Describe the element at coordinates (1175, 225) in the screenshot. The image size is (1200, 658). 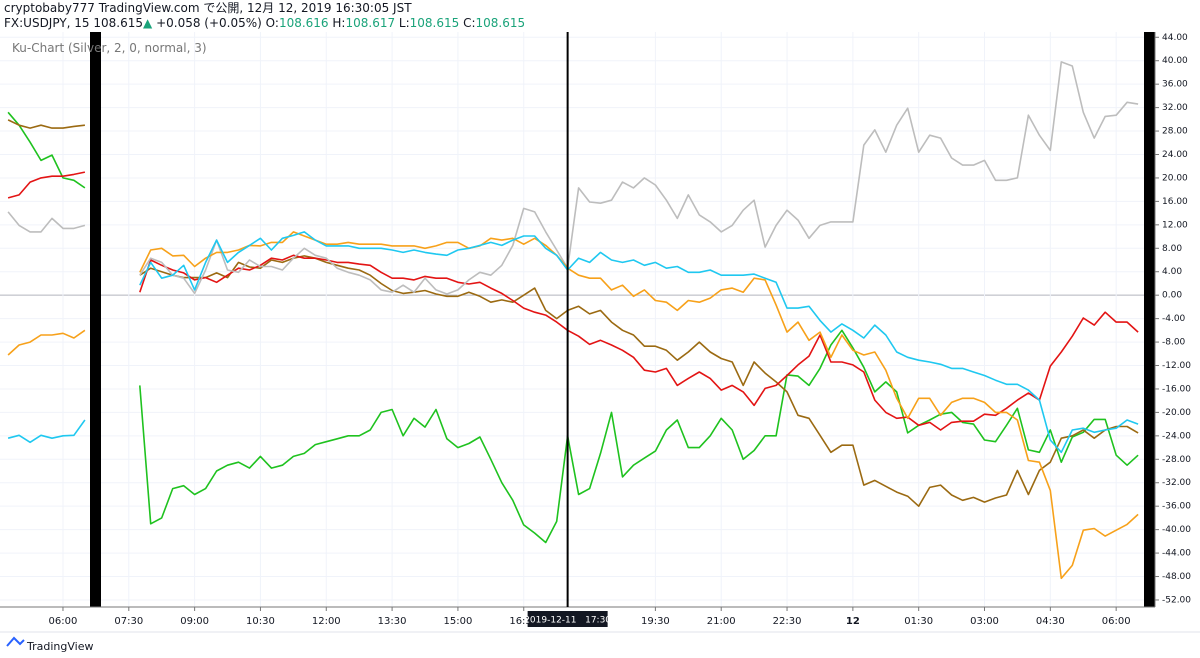
I see `y-tick-label: 12.00` at that location.